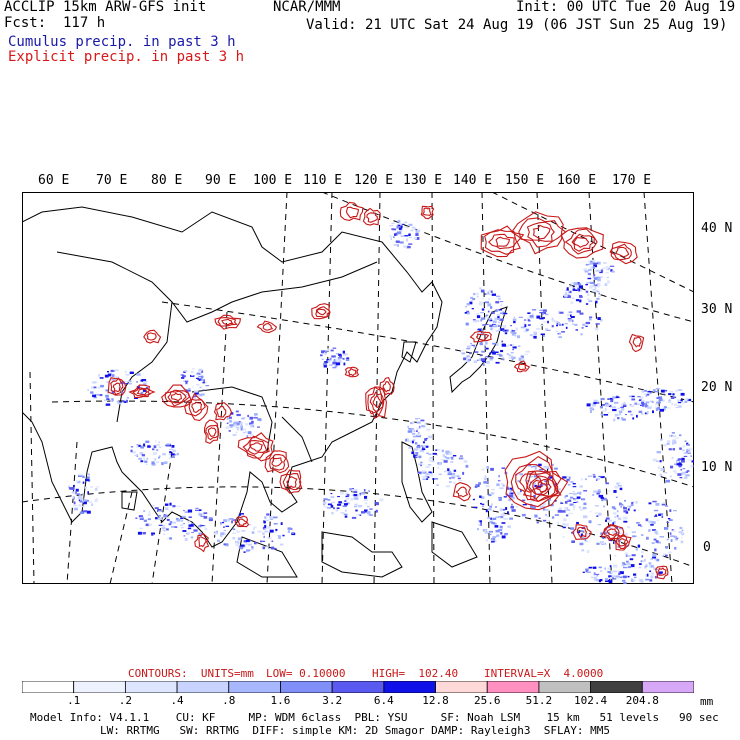  What do you see at coordinates (55, 23) in the screenshot?
I see `forecast-hour: Fcst: 117 h` at bounding box center [55, 23].